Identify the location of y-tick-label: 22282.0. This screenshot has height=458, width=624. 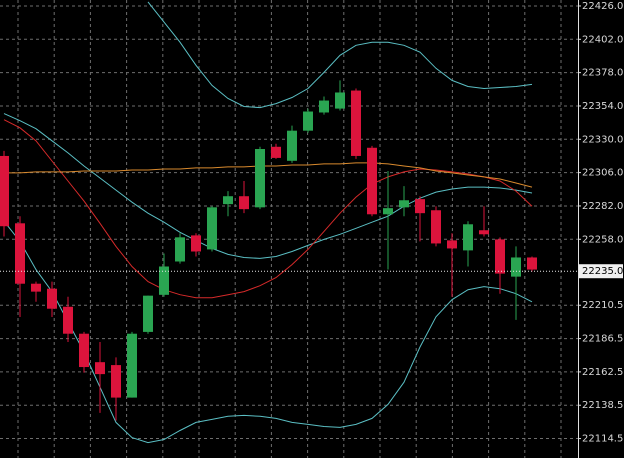
(602, 206).